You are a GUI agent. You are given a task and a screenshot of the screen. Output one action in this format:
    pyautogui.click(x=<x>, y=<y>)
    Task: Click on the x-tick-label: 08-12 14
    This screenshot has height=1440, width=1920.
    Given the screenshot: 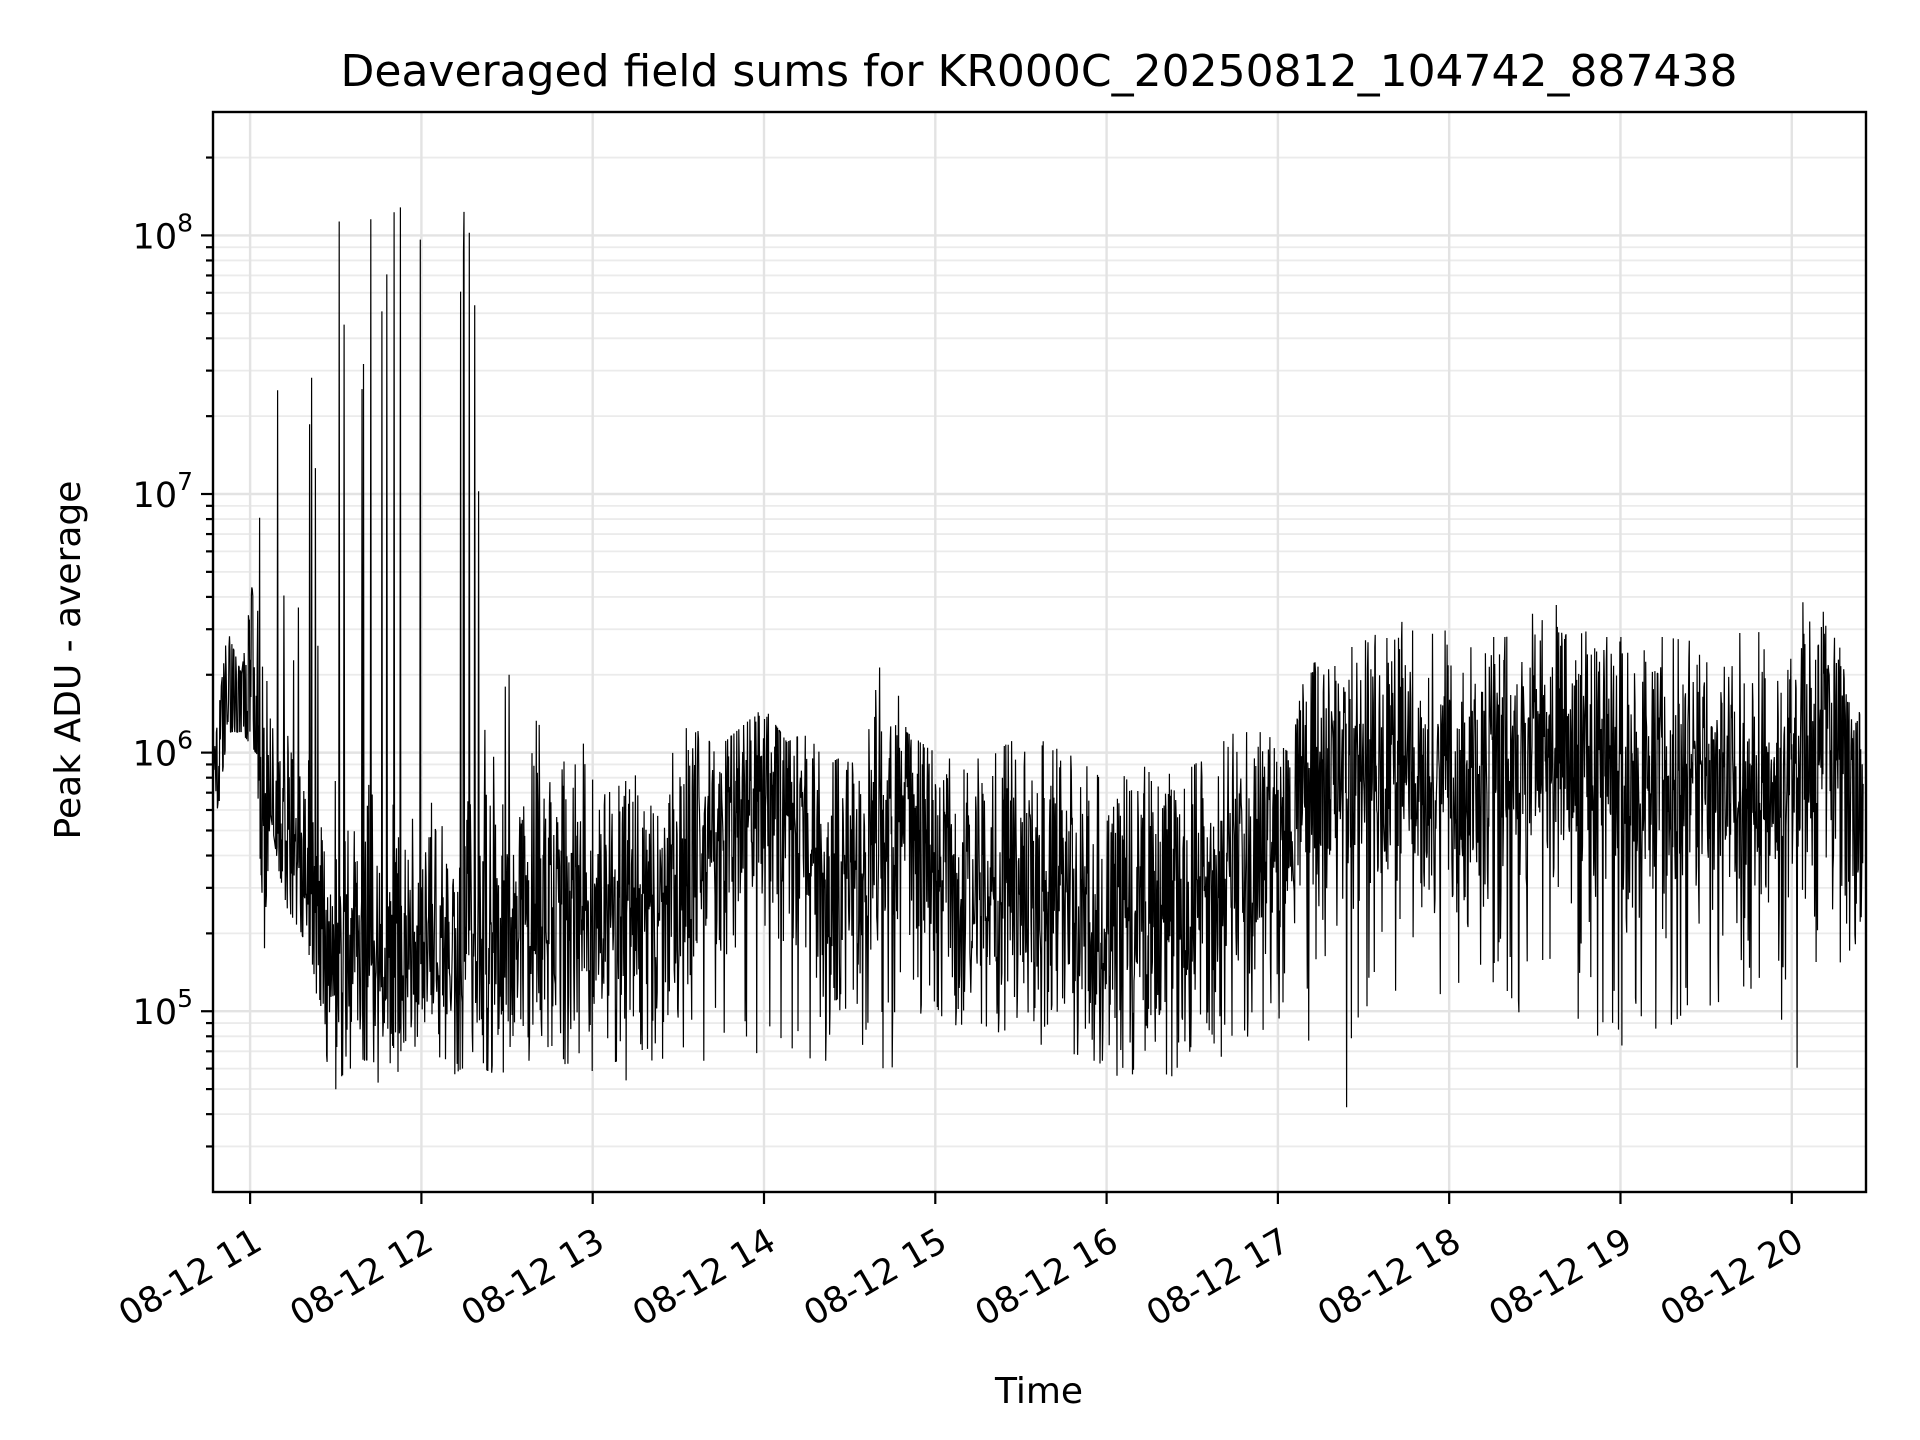 What is the action you would take?
    pyautogui.click(x=704, y=1277)
    